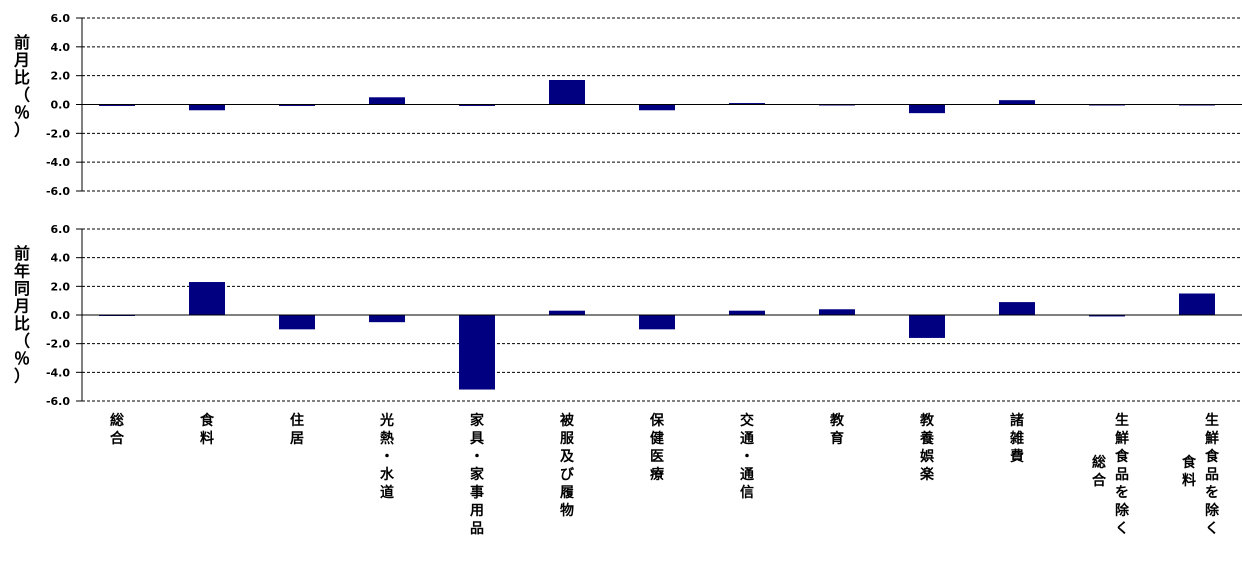  I want to click on x-tick-label: 食料, so click(207, 429).